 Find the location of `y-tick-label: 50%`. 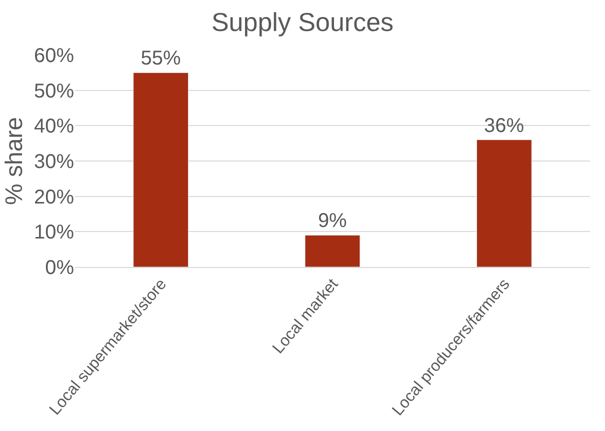

y-tick-label: 50% is located at coordinates (54, 91).